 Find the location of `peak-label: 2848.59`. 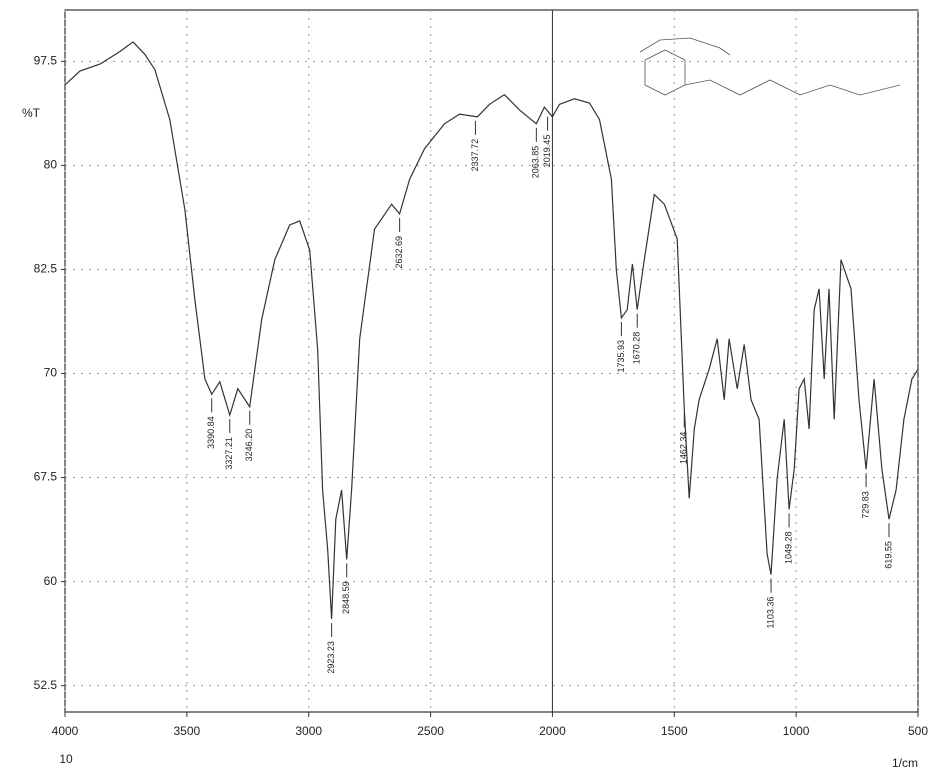

peak-label: 2848.59 is located at coordinates (346, 597).